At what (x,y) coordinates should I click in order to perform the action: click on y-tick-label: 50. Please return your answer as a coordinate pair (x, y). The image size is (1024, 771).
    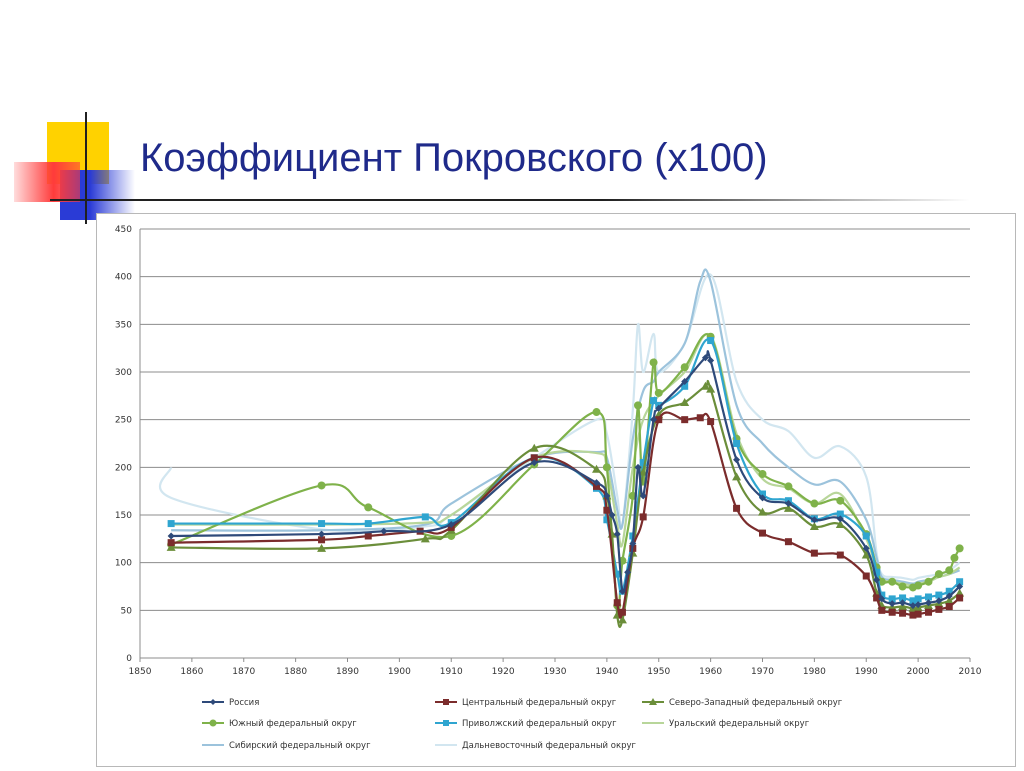
    Looking at the image, I should click on (127, 611).